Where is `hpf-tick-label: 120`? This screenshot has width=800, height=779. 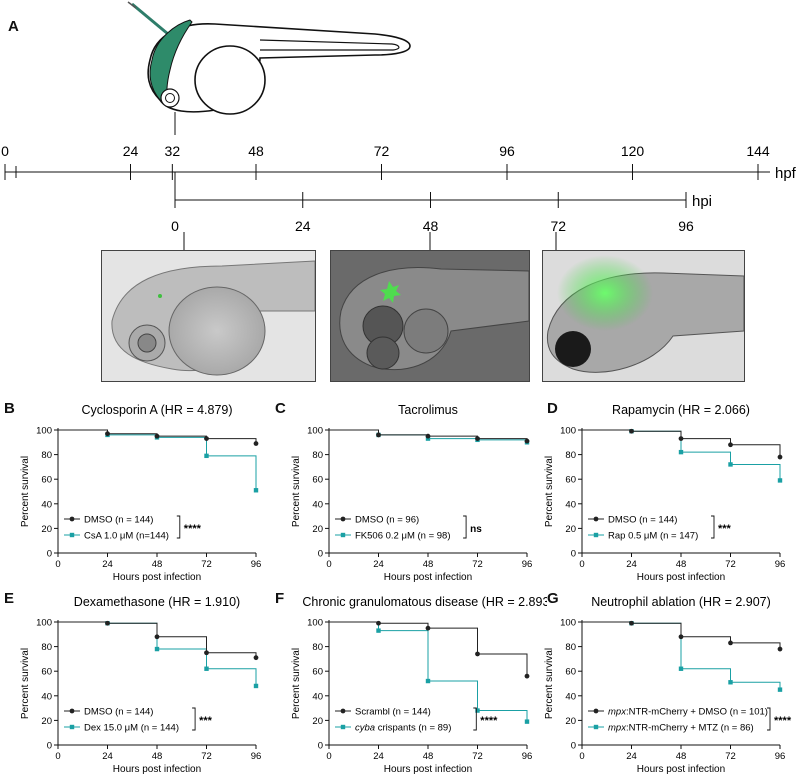
hpf-tick-label: 120 is located at coordinates (633, 151).